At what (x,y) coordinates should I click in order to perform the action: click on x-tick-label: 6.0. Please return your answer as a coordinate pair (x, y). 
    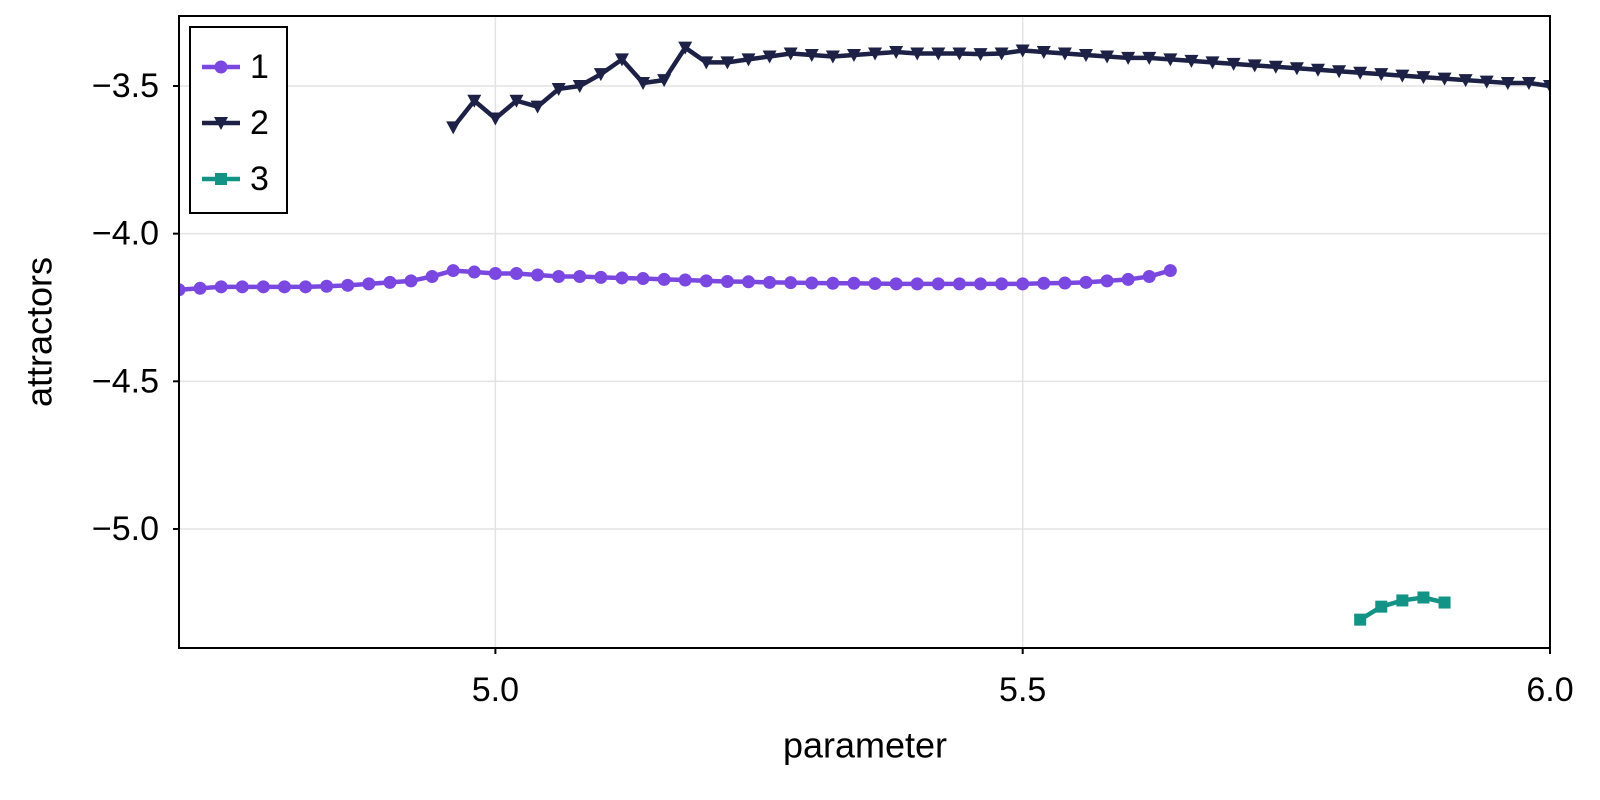
    Looking at the image, I should click on (1549, 690).